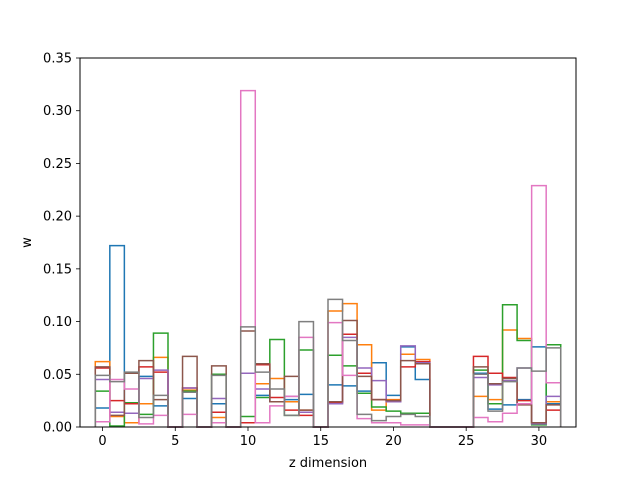  Describe the element at coordinates (61, 244) in the screenshot. I see `y-axis: 0.00 0.05 0.10 0.15 0.20 0.25 0.30 0.35` at that location.